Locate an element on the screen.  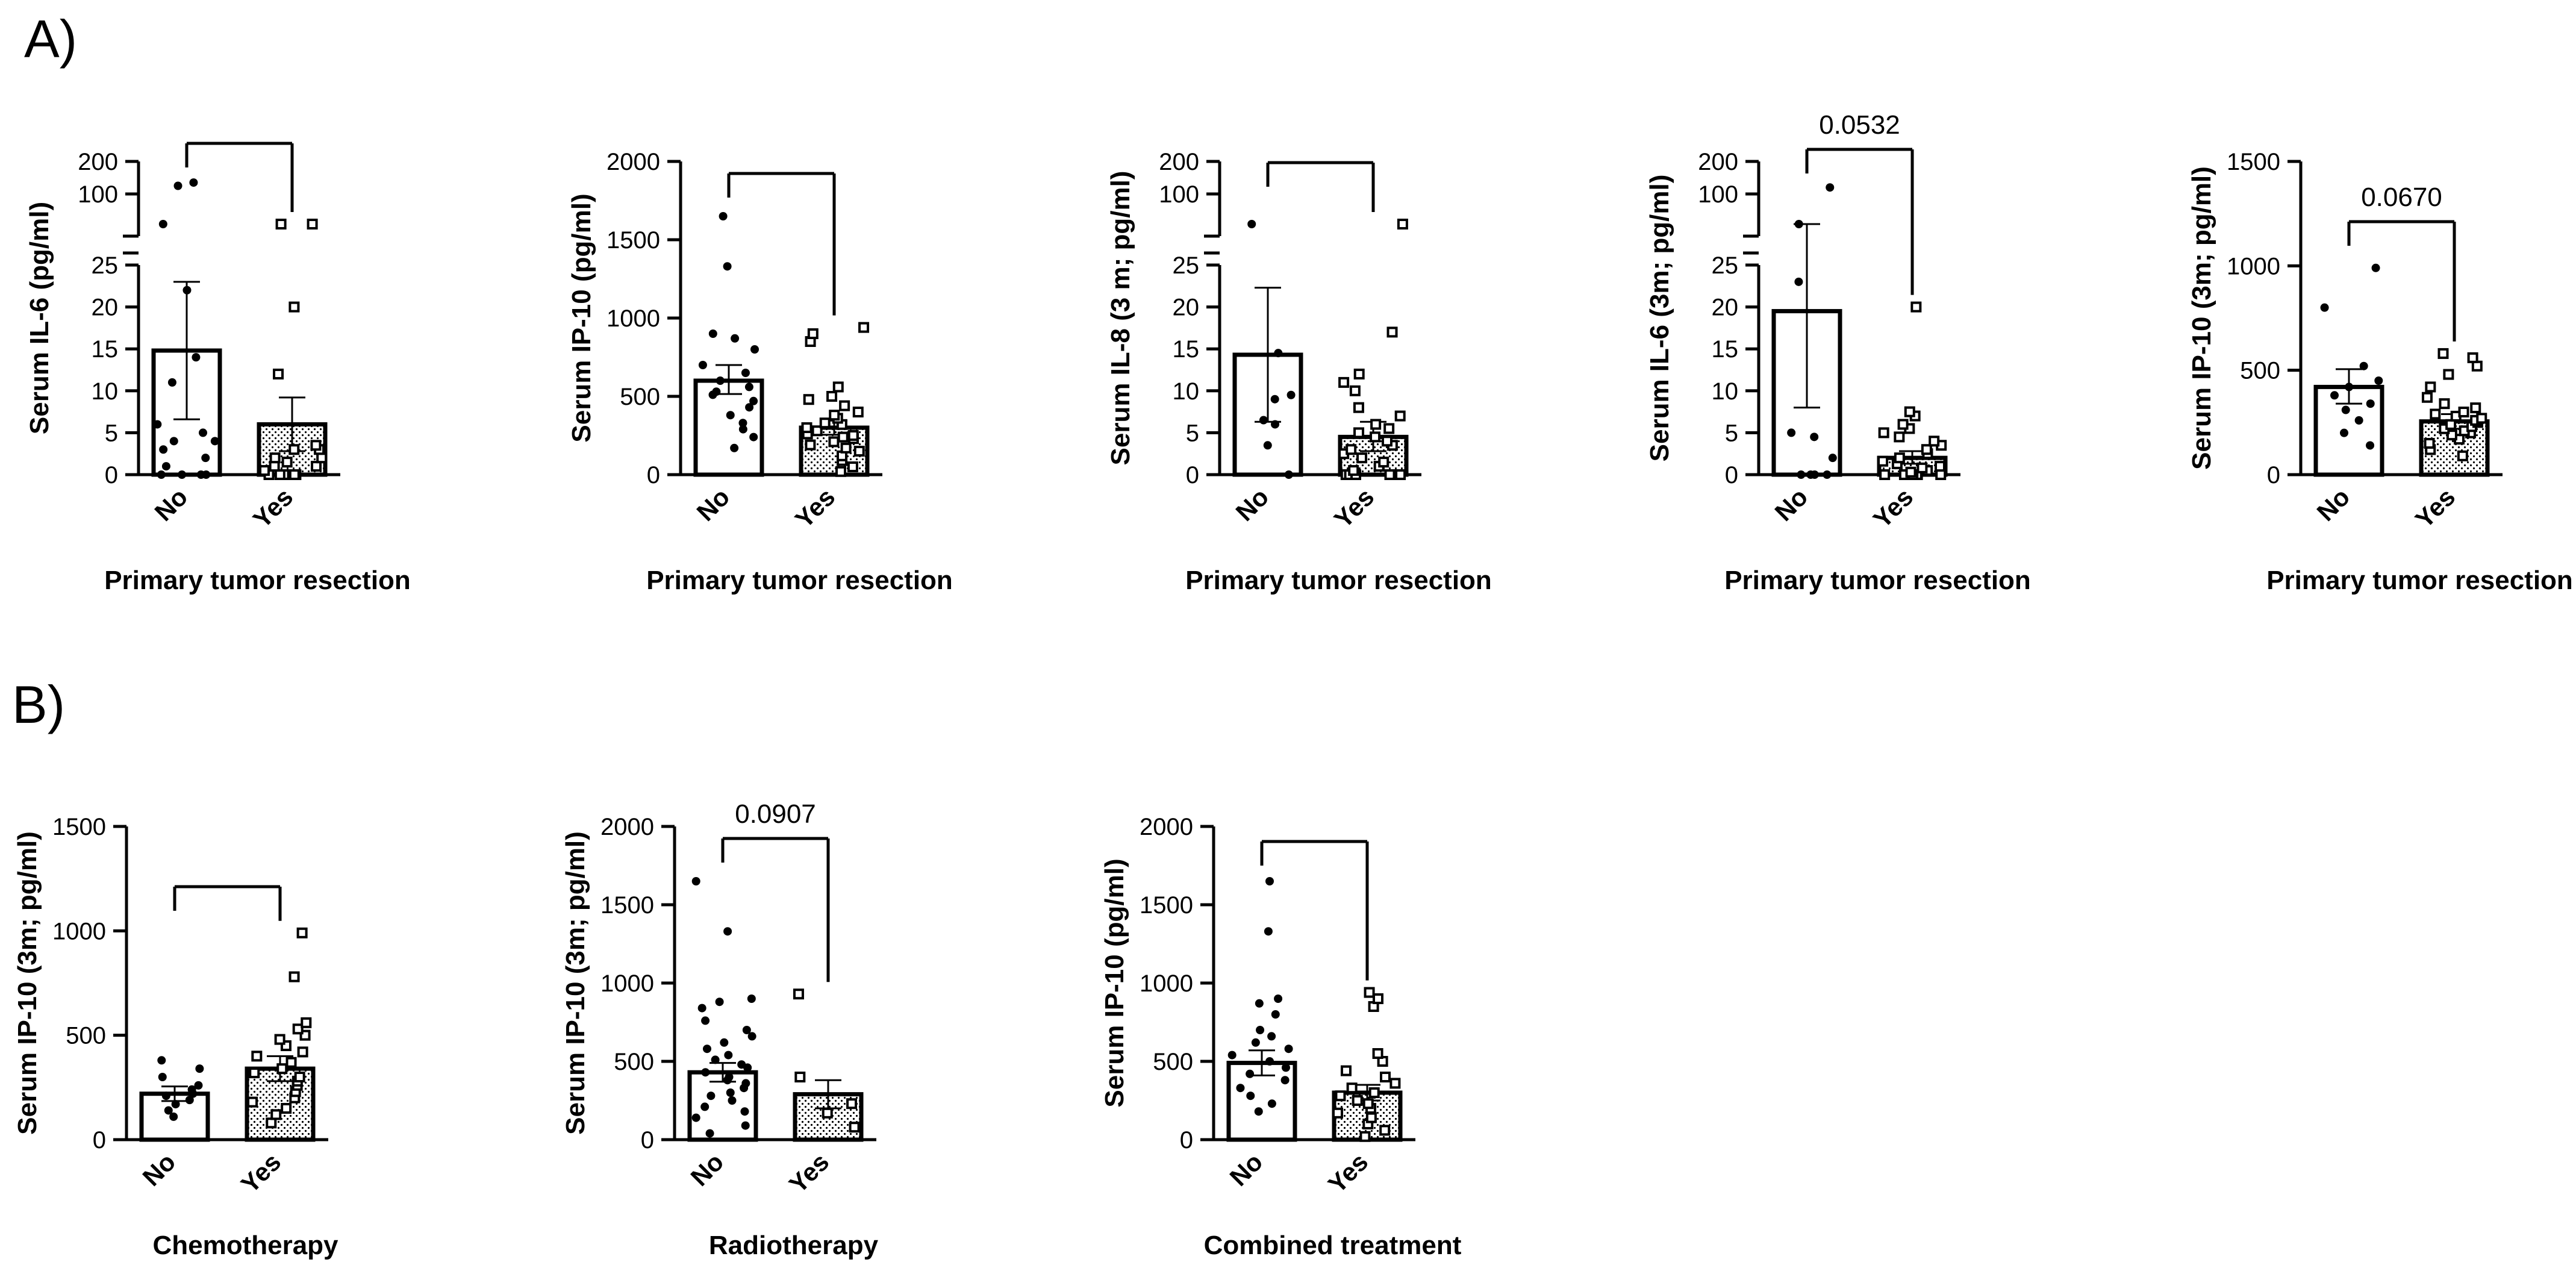
y-axis-label: Serum IL-8 (3 m; pg/ml) is located at coordinates (1120, 318).